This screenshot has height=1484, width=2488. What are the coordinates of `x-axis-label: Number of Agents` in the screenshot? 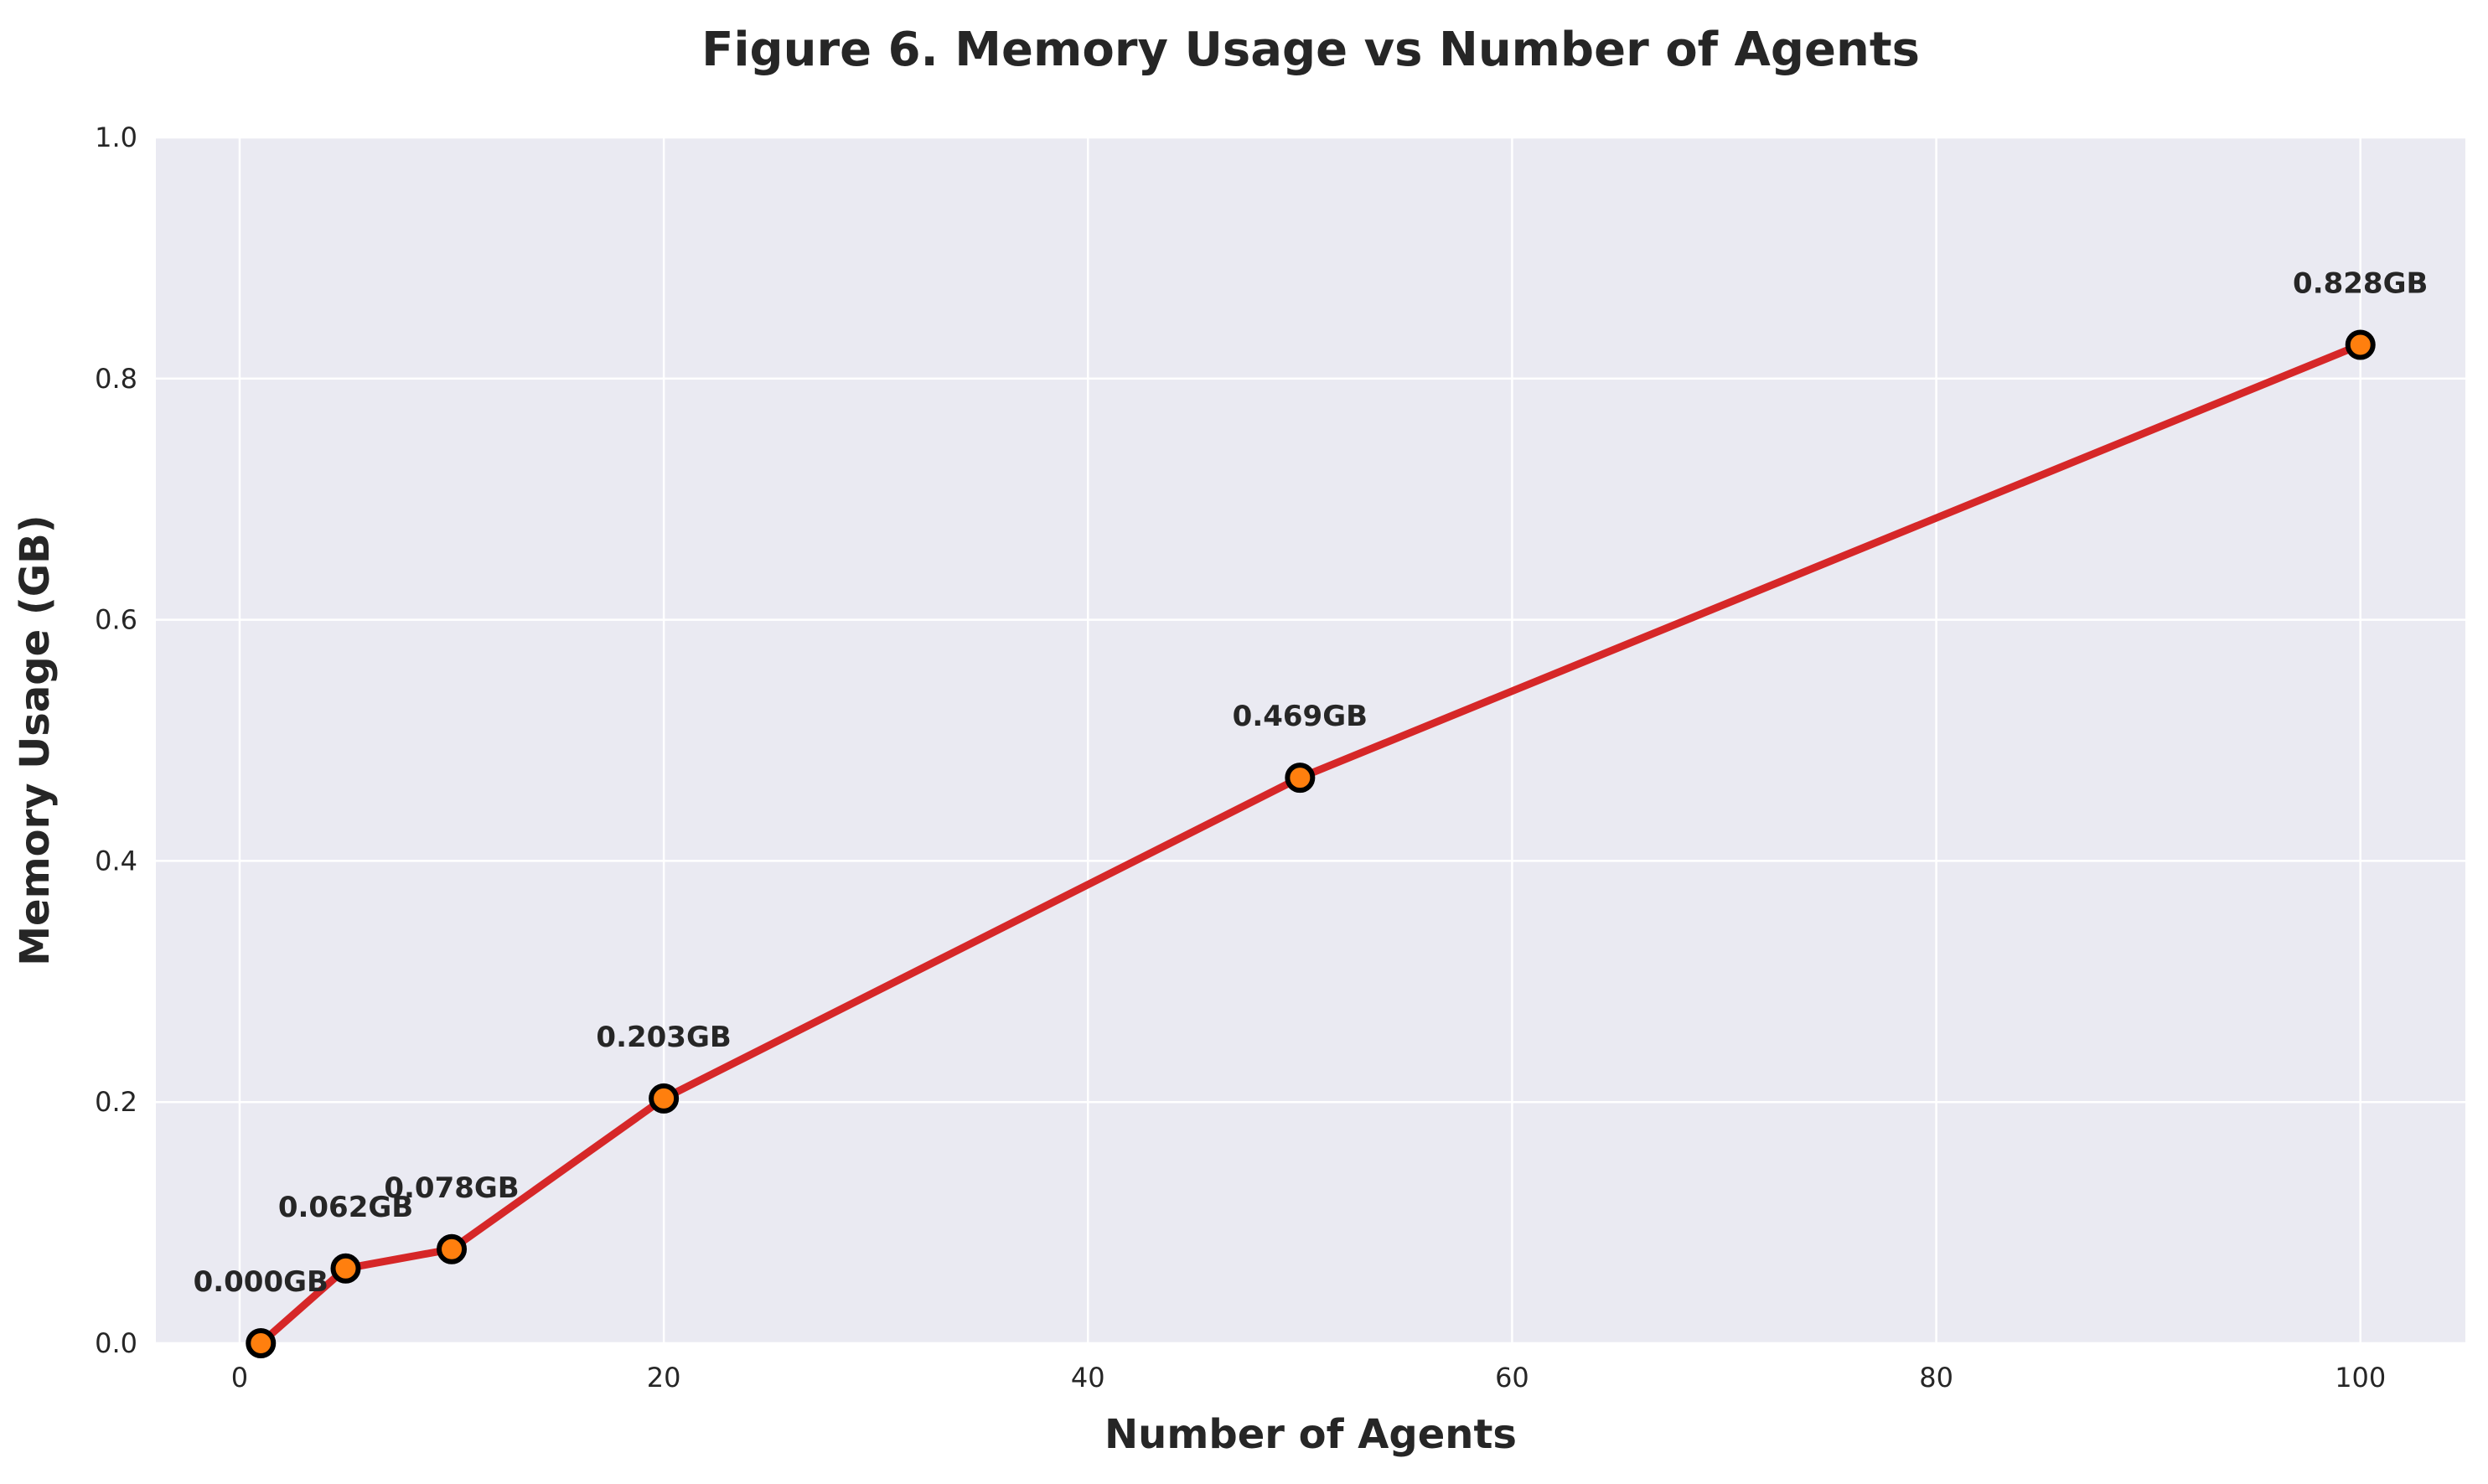 It's located at (1310, 1435).